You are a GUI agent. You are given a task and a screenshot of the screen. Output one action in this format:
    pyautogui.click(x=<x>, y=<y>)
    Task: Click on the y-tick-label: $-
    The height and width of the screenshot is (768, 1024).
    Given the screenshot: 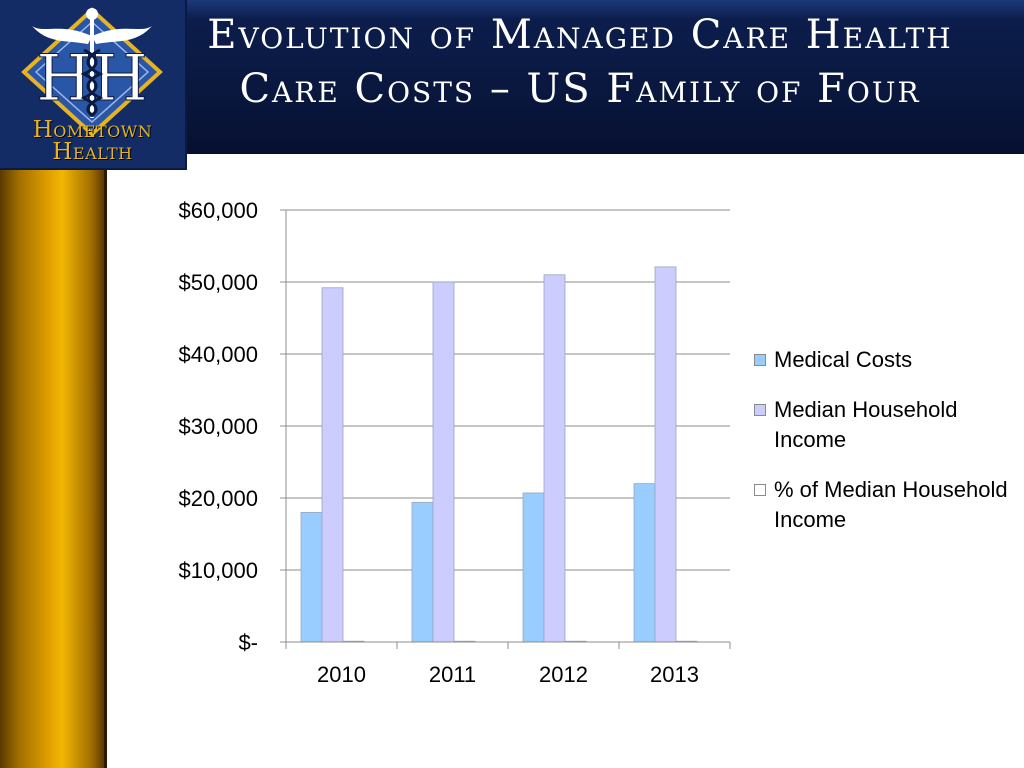 What is the action you would take?
    pyautogui.click(x=248, y=642)
    